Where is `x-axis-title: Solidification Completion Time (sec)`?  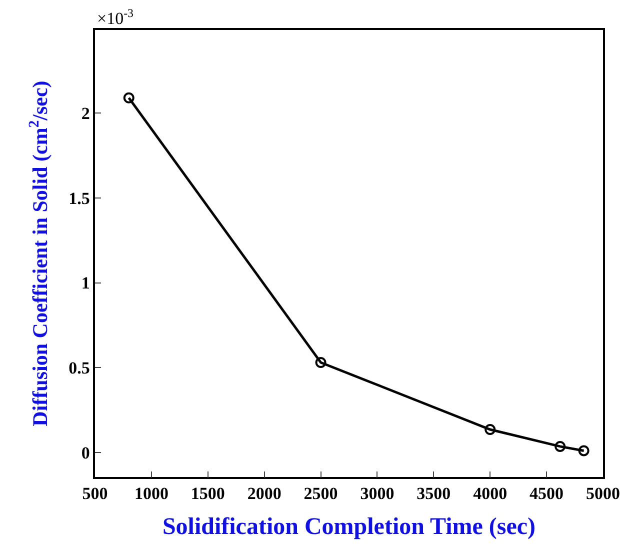
x-axis-title: Solidification Completion Time (sec) is located at coordinates (349, 527).